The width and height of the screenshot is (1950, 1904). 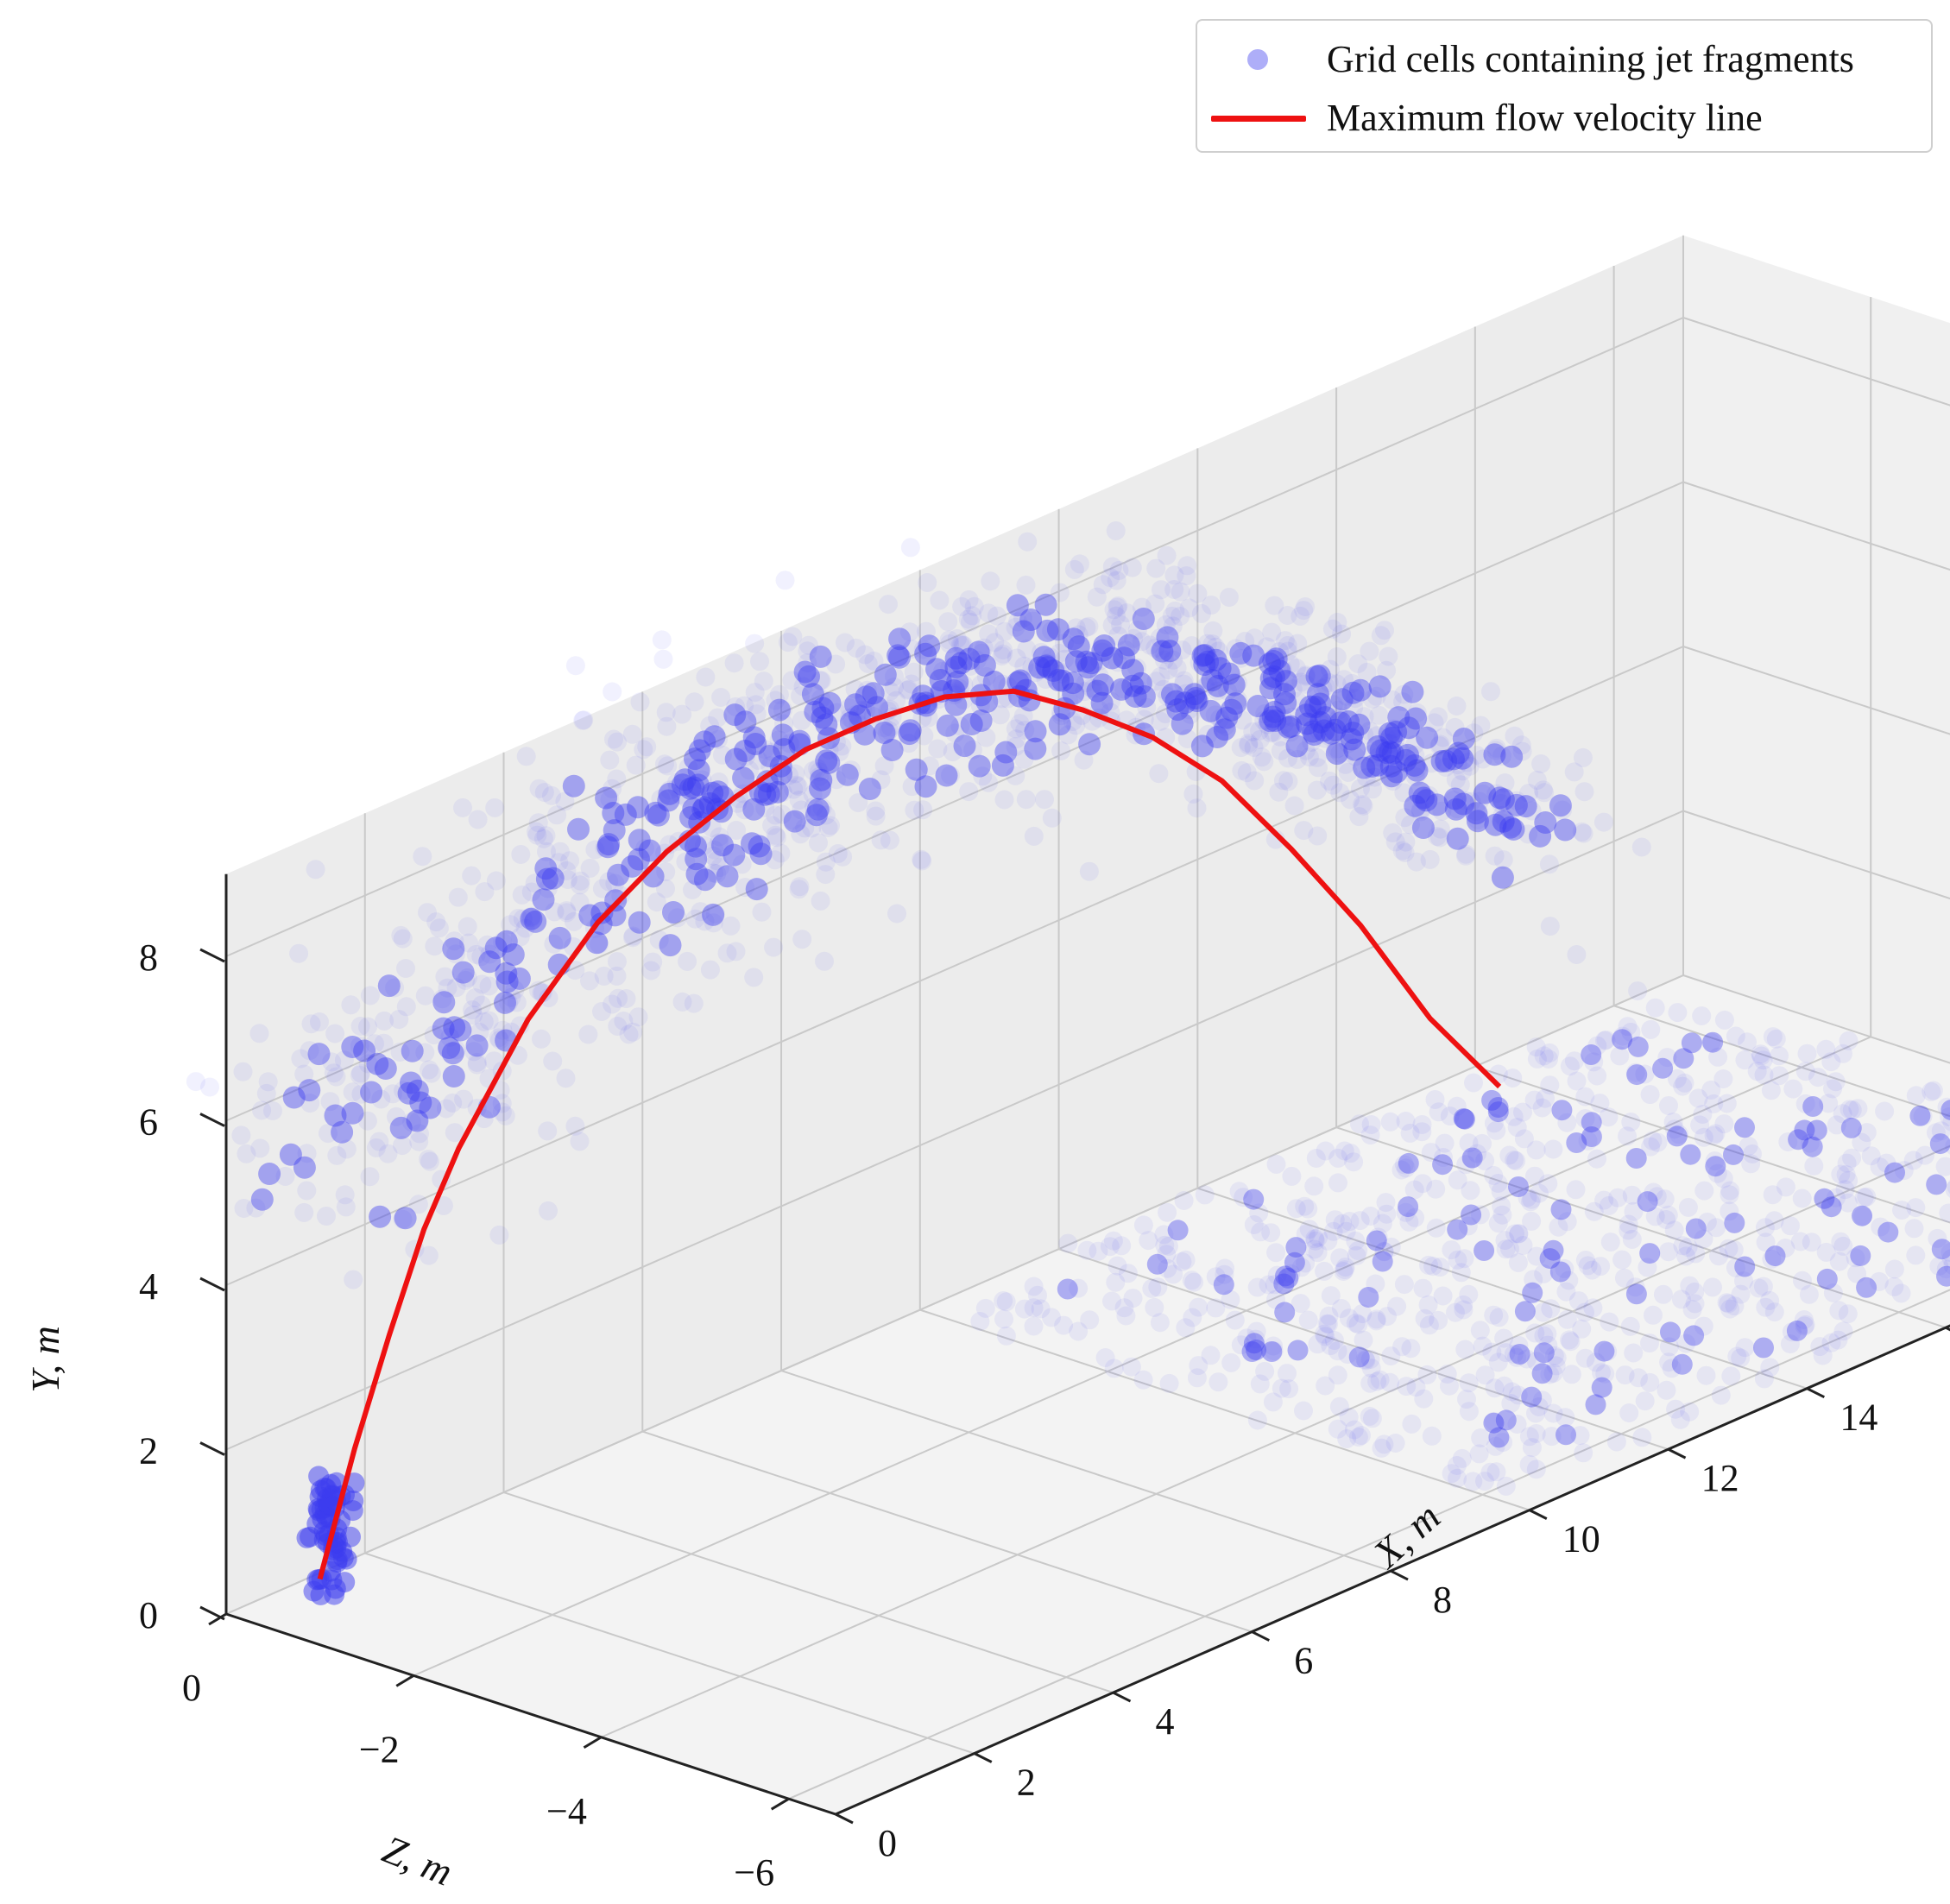 I want to click on x-tick-mark, so click(x=1538, y=1515).